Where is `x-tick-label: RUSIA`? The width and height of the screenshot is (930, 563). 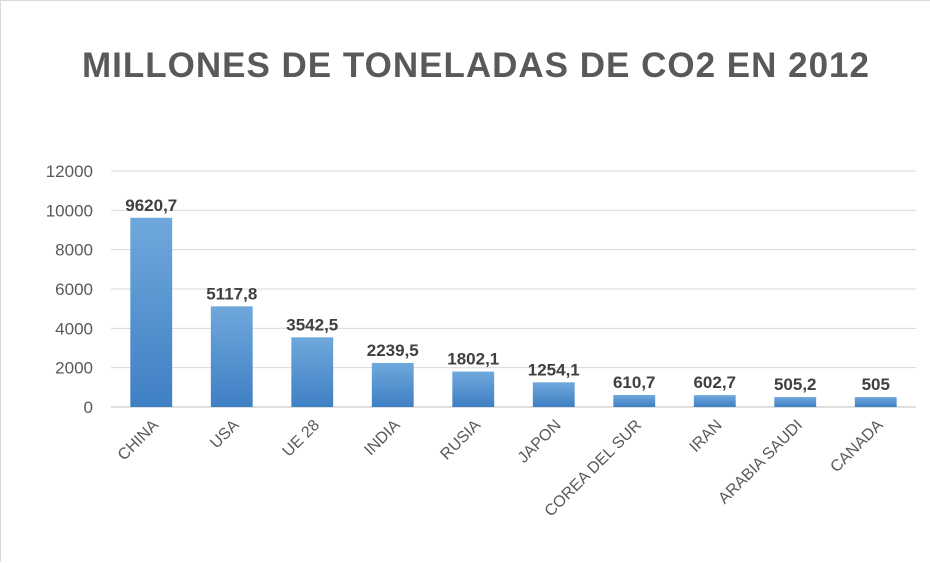
x-tick-label: RUSIA is located at coordinates (460, 440).